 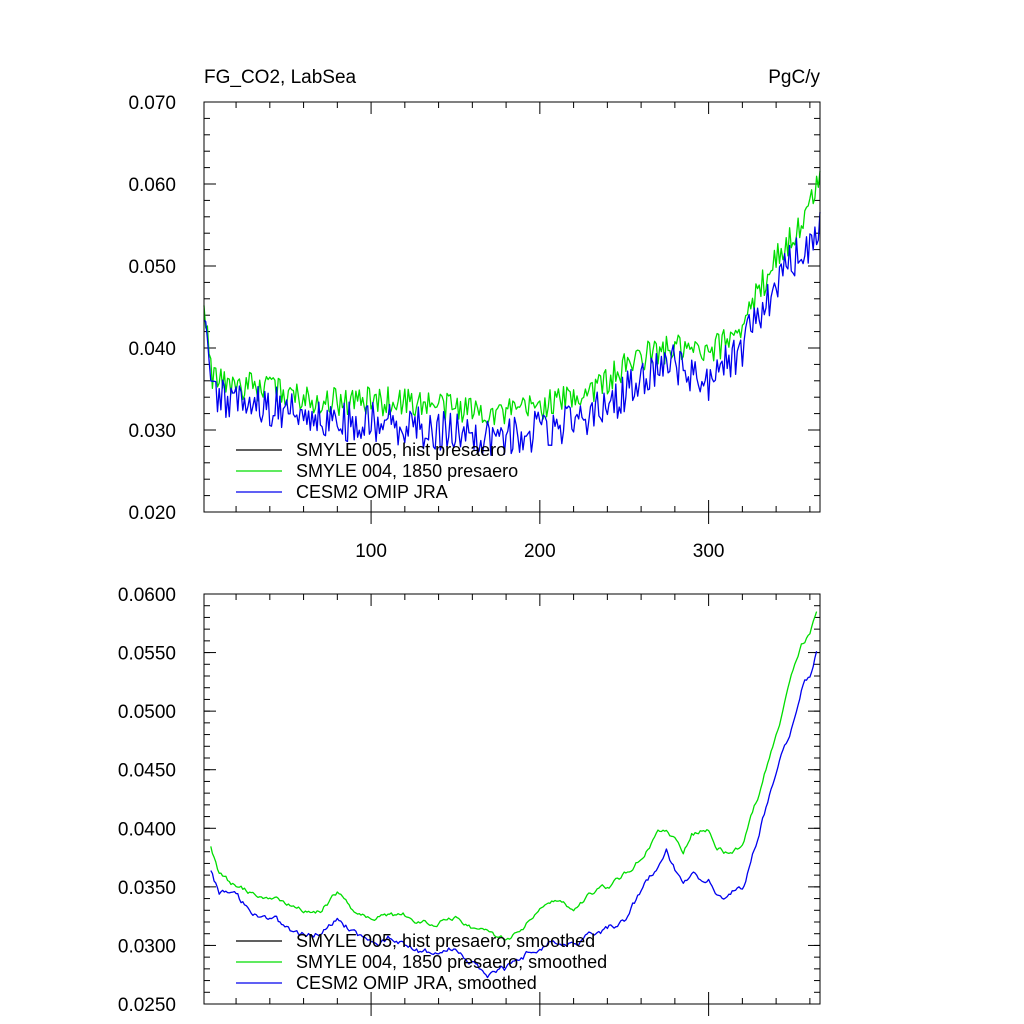 What do you see at coordinates (445, 941) in the screenshot?
I see `legend-label: SMYLE 005, hist presaero, smoothed` at bounding box center [445, 941].